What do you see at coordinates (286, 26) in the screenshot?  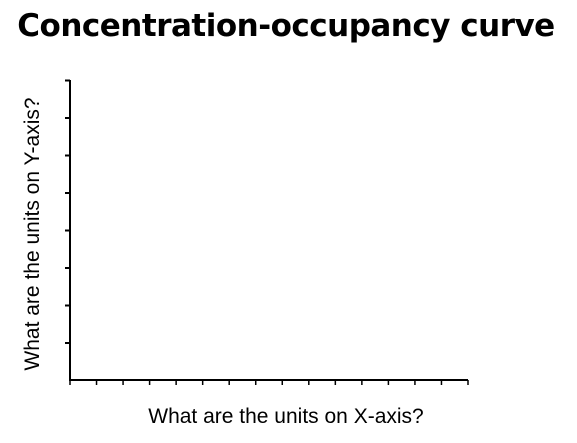 I see `chart-title: Concentration-occupancy curve` at bounding box center [286, 26].